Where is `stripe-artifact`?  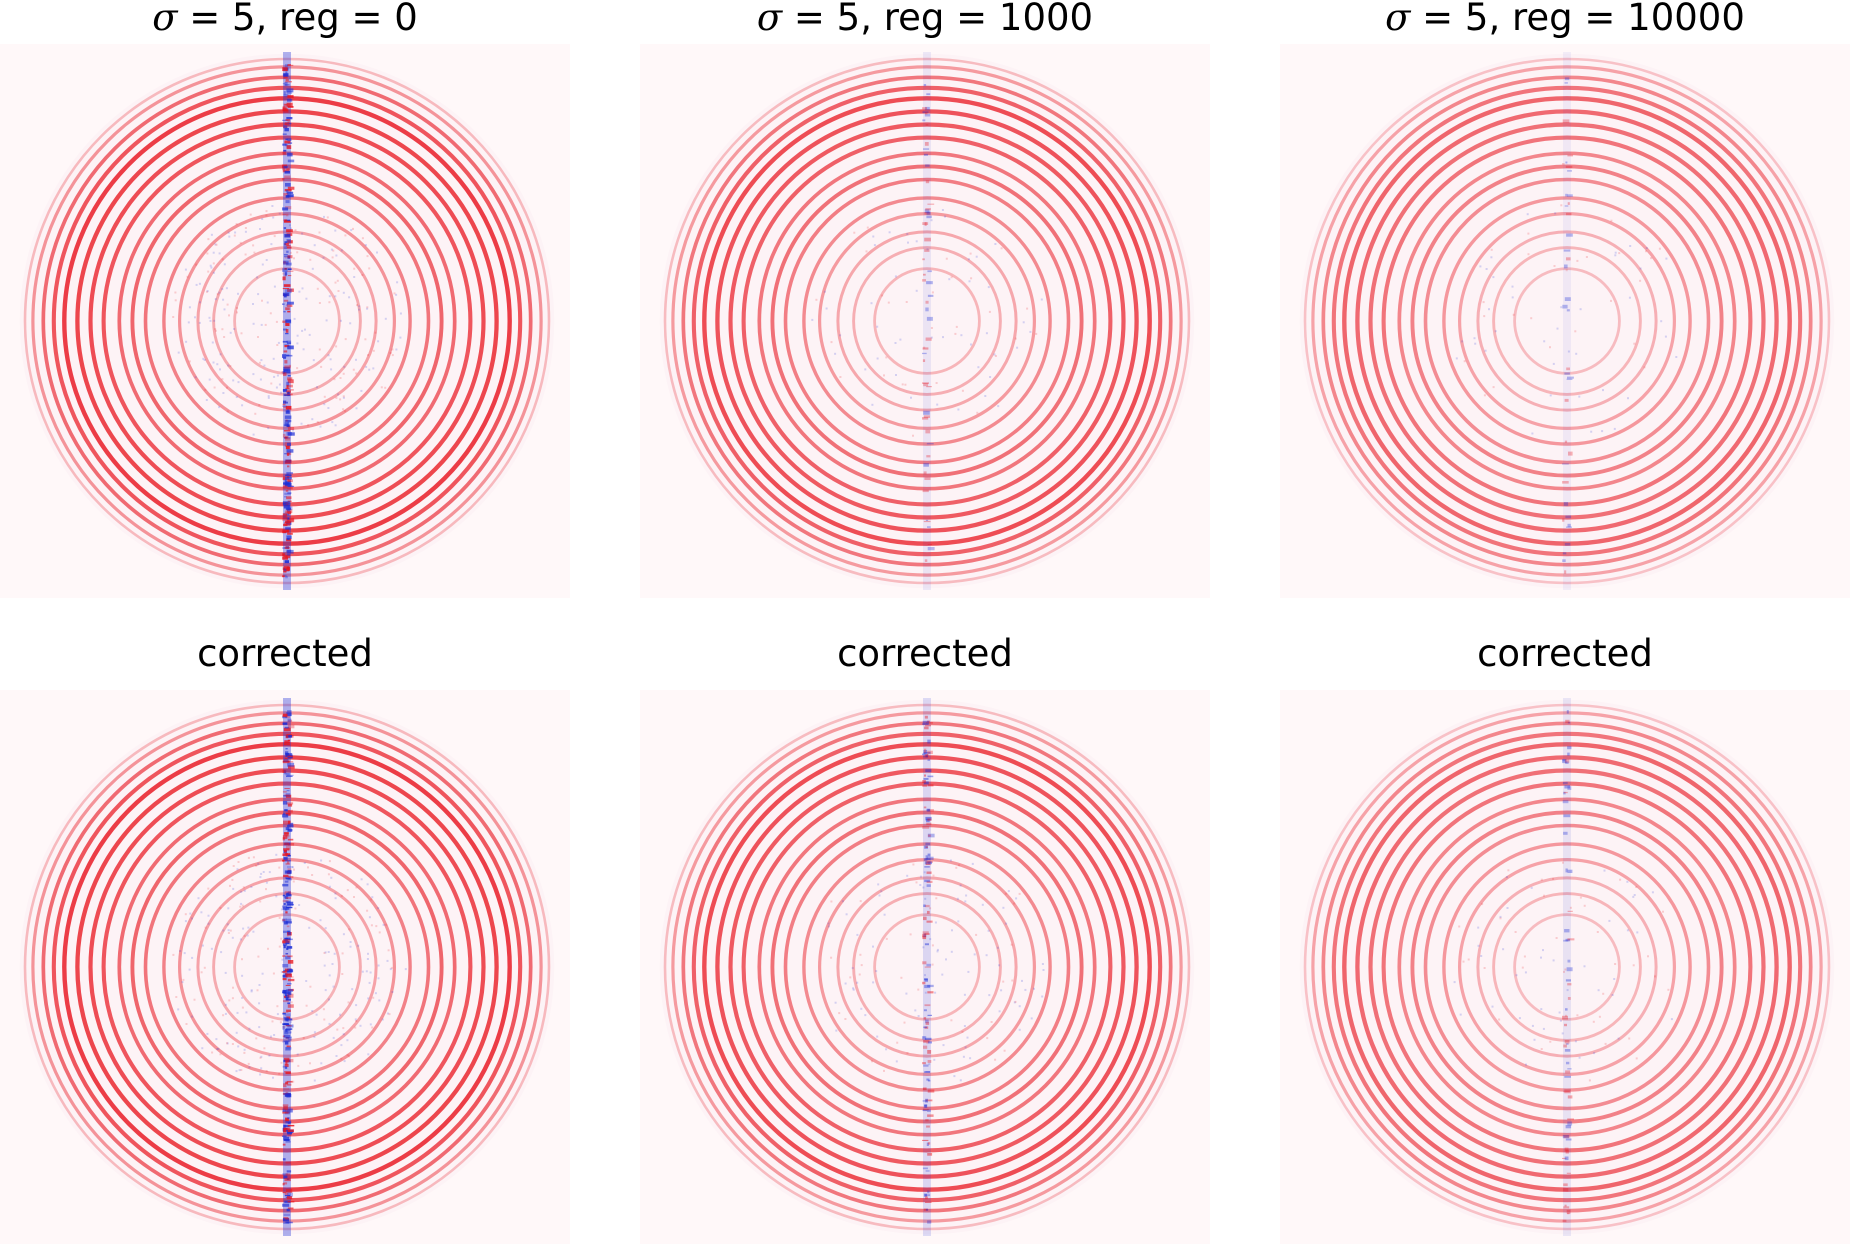 stripe-artifact is located at coordinates (1567, 321).